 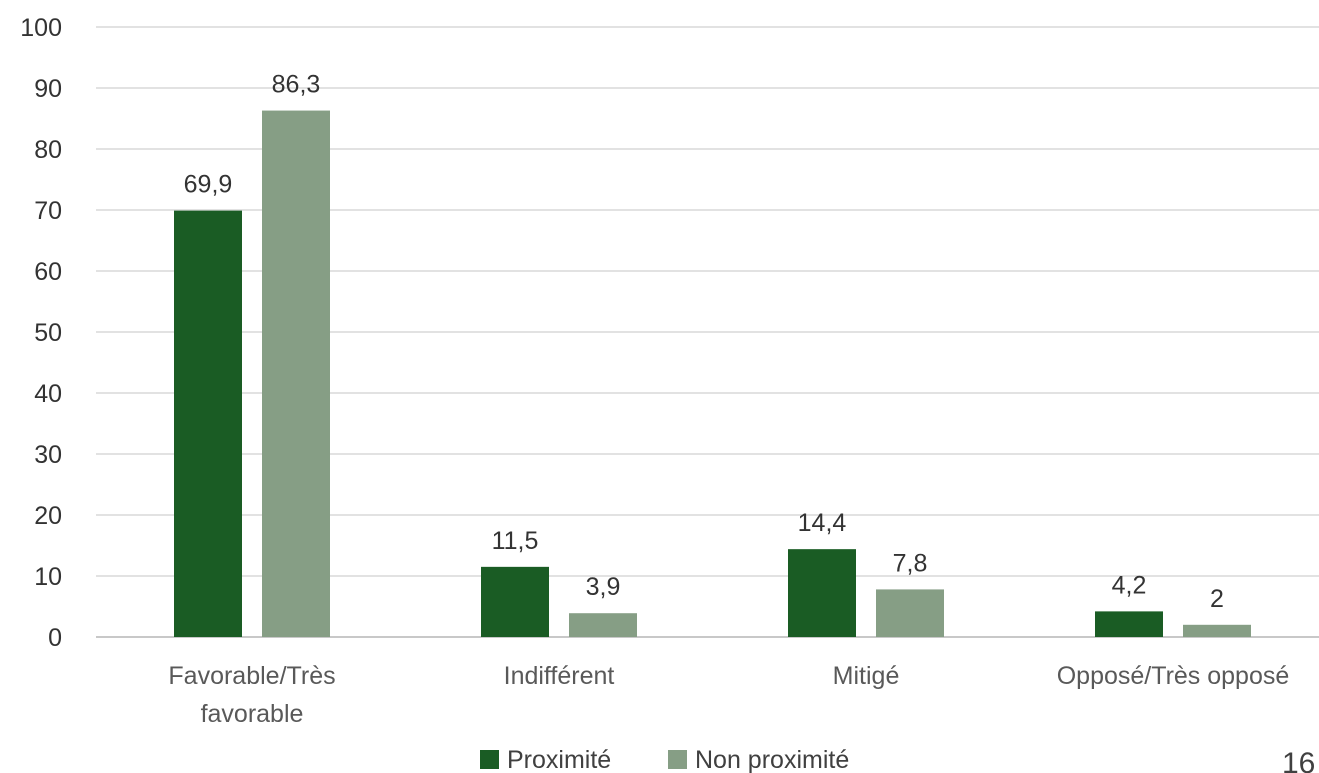 I want to click on y-tick-label: 40, so click(x=48, y=394).